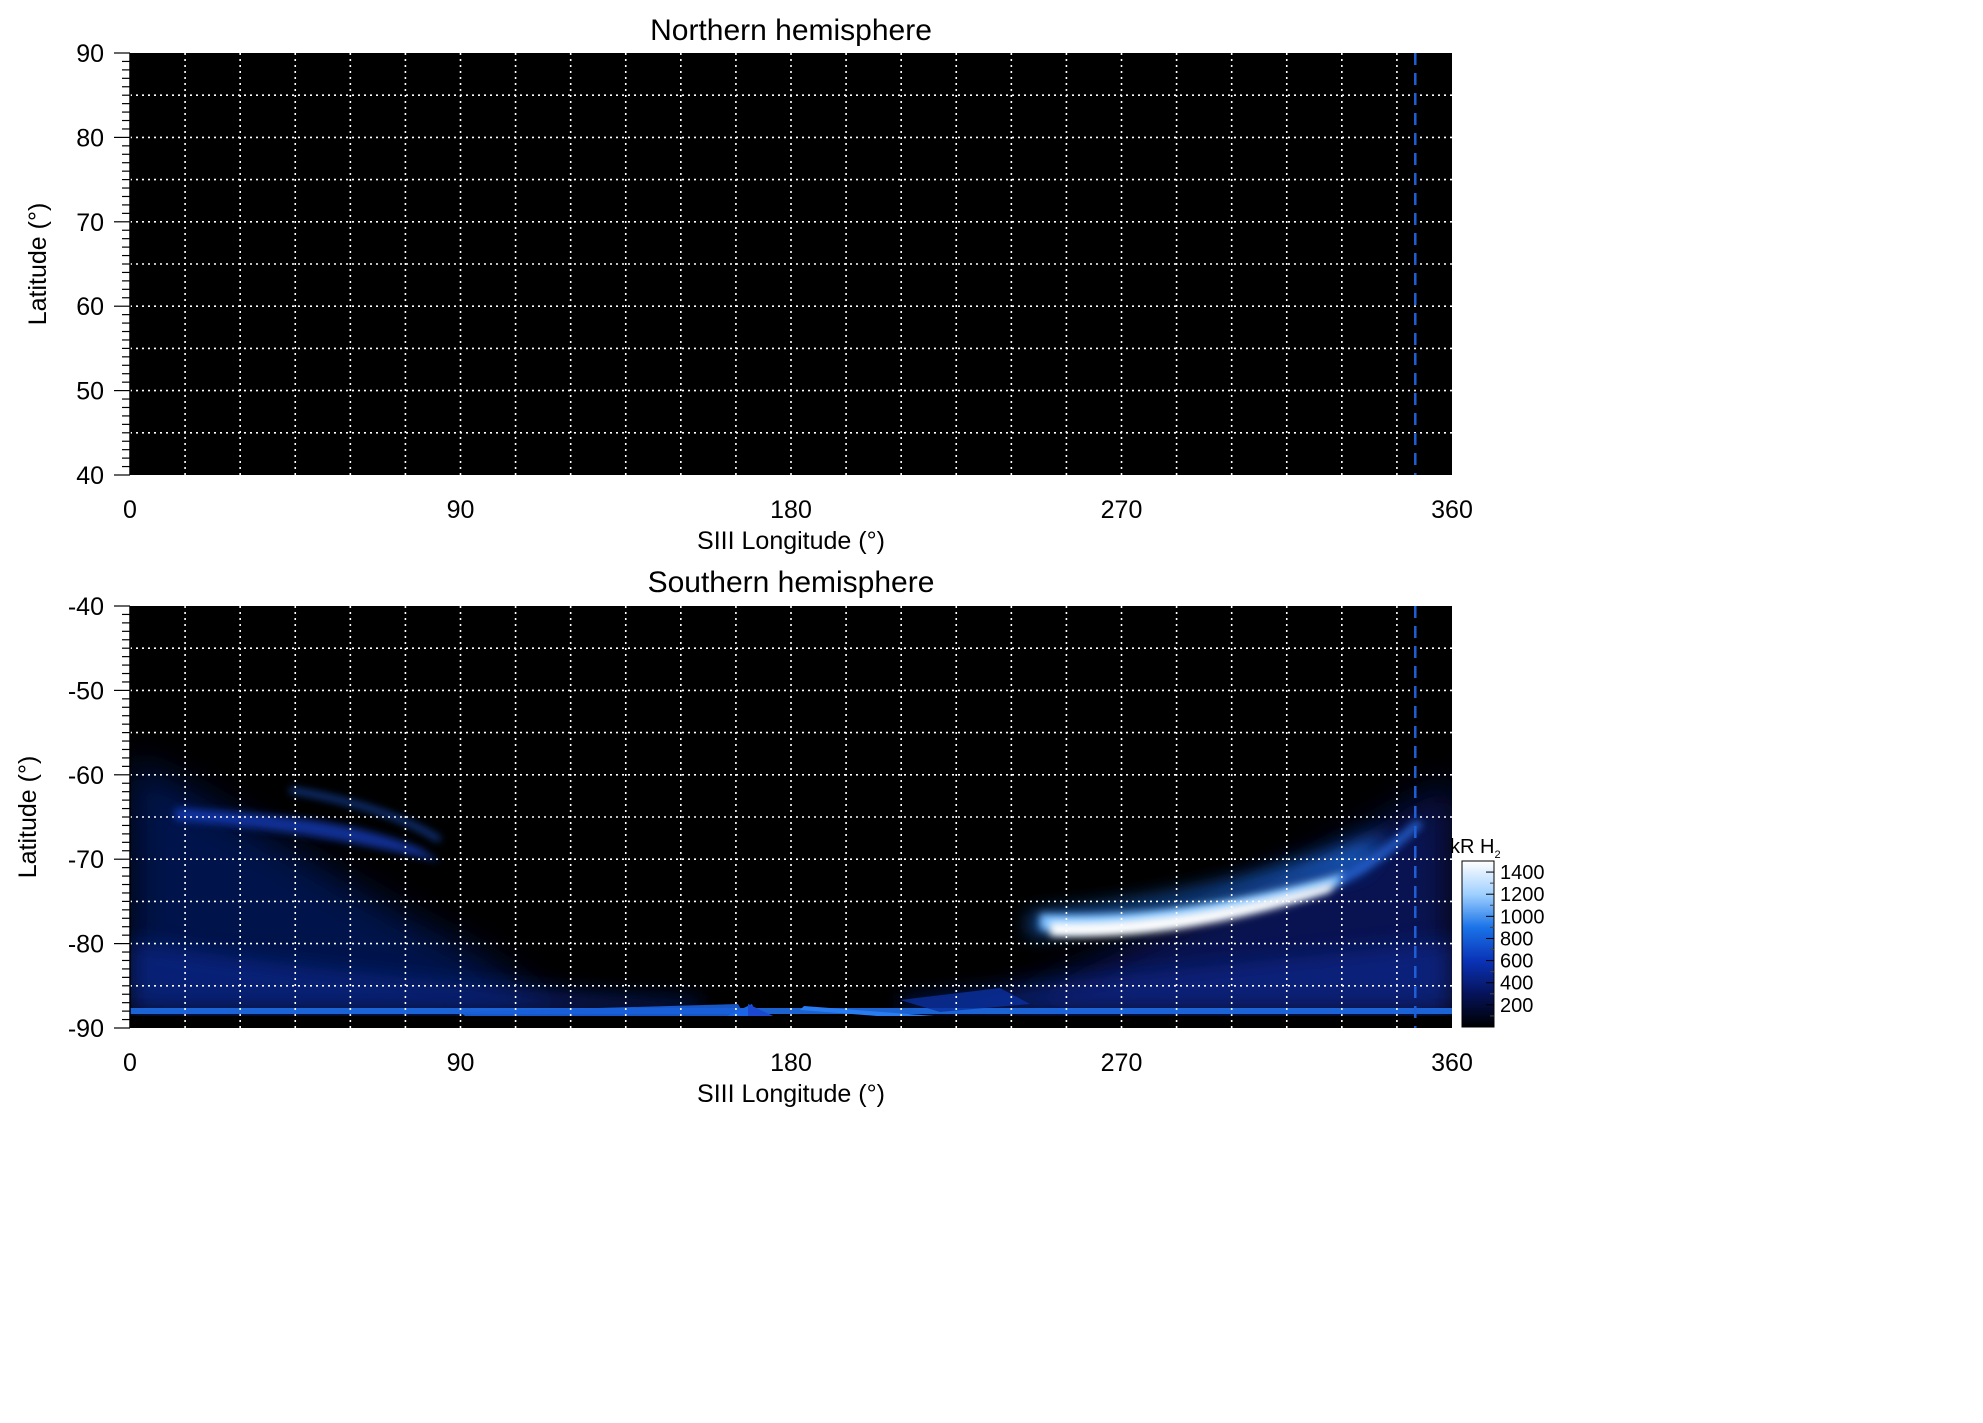  Describe the element at coordinates (1478, 944) in the screenshot. I see `colorbar-ramp` at that location.